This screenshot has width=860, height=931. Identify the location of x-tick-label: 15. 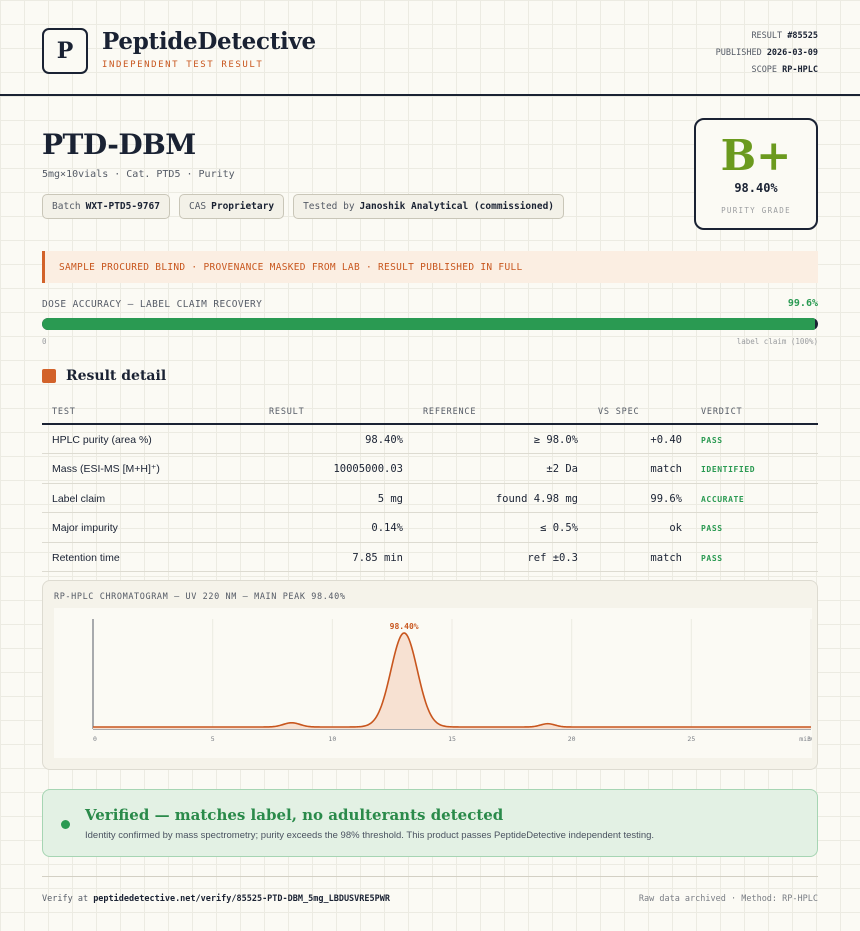
(452, 739).